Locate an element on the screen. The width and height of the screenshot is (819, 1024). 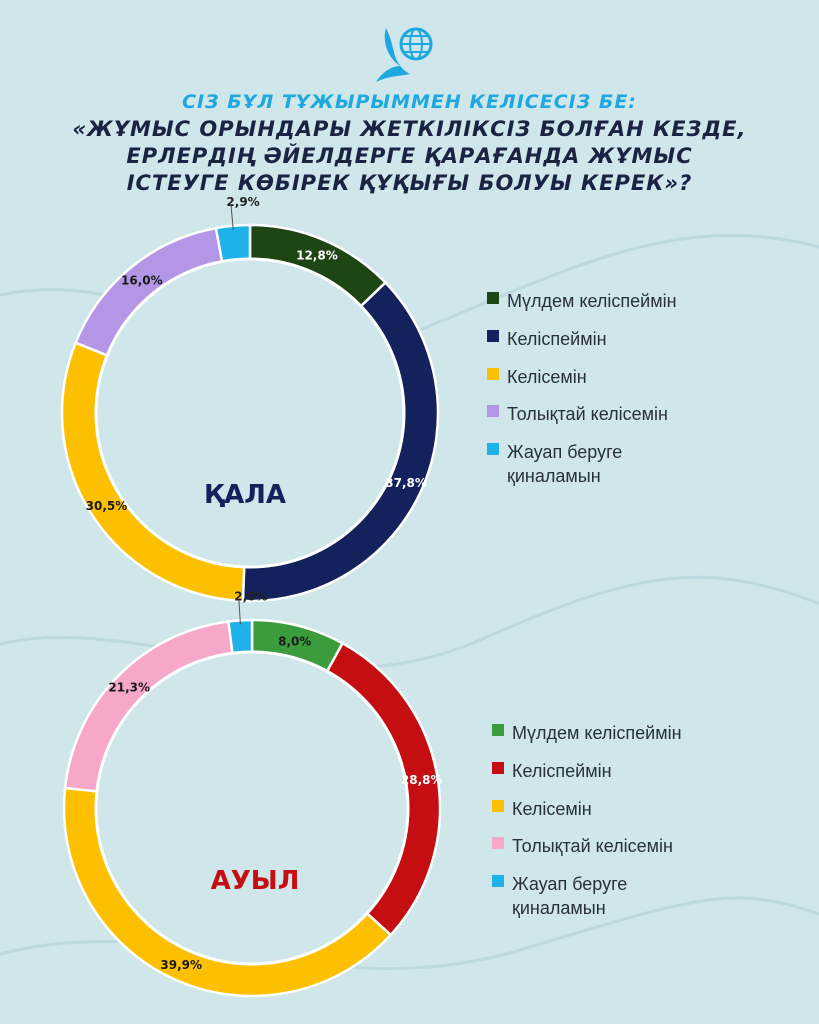
slice-value-label: 39,9% is located at coordinates (181, 965).